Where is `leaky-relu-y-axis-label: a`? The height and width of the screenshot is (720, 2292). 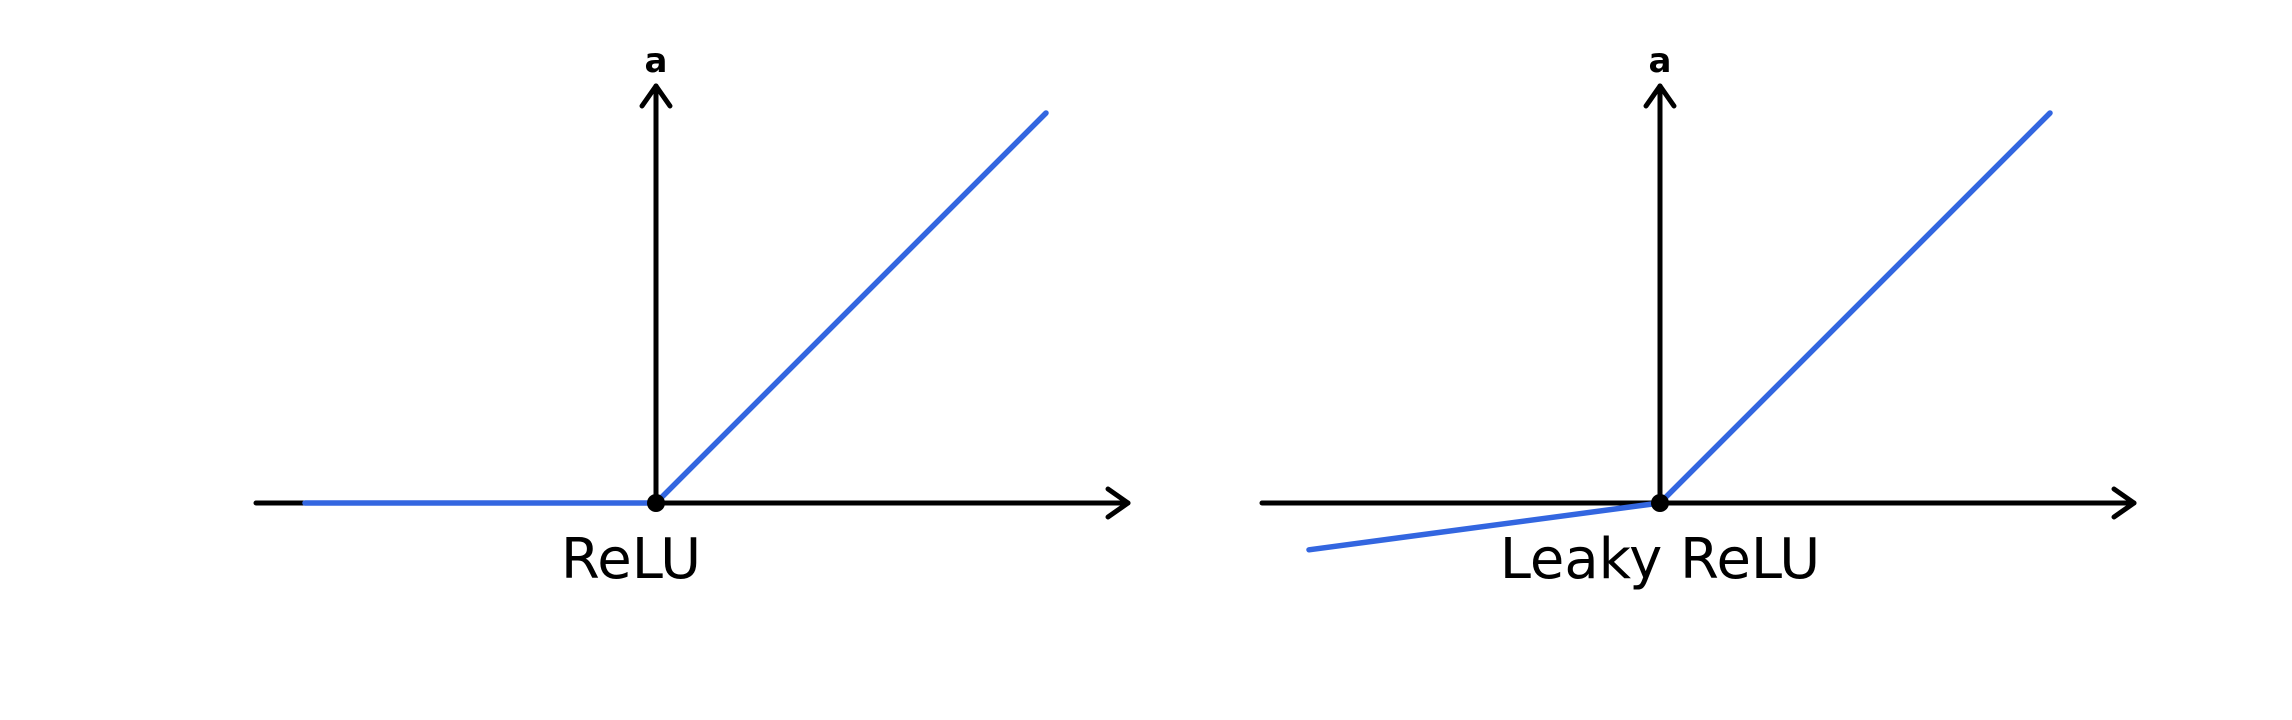
leaky-relu-y-axis-label: a is located at coordinates (1660, 61).